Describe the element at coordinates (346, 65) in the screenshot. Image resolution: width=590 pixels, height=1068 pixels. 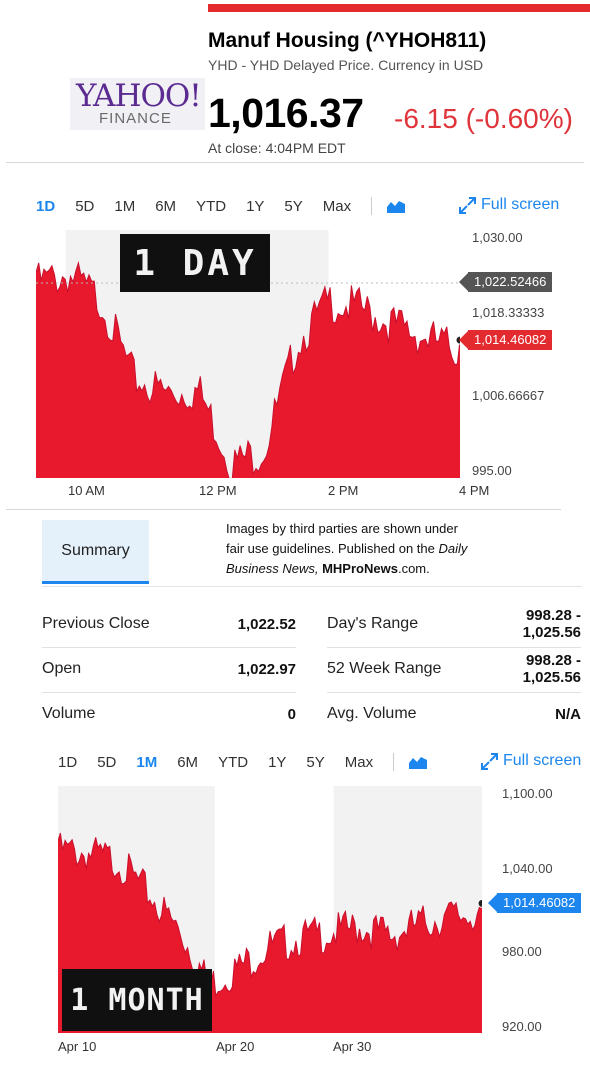
I see `quote-subtitle: YHD - YHD Delayed Price. Currency in USD` at that location.